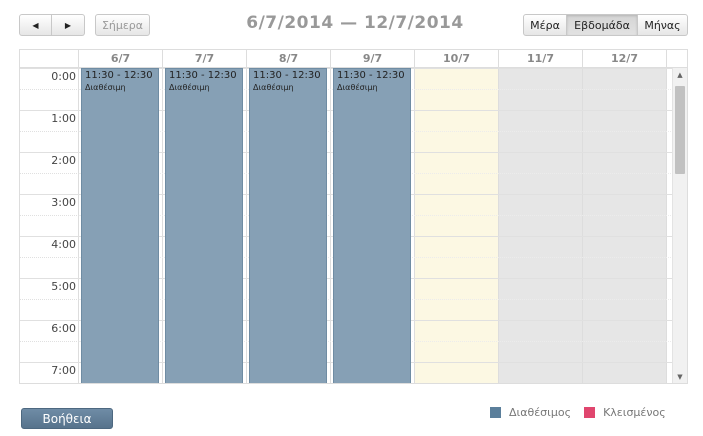  Describe the element at coordinates (49, 58) in the screenshot. I see `header-corner` at that location.